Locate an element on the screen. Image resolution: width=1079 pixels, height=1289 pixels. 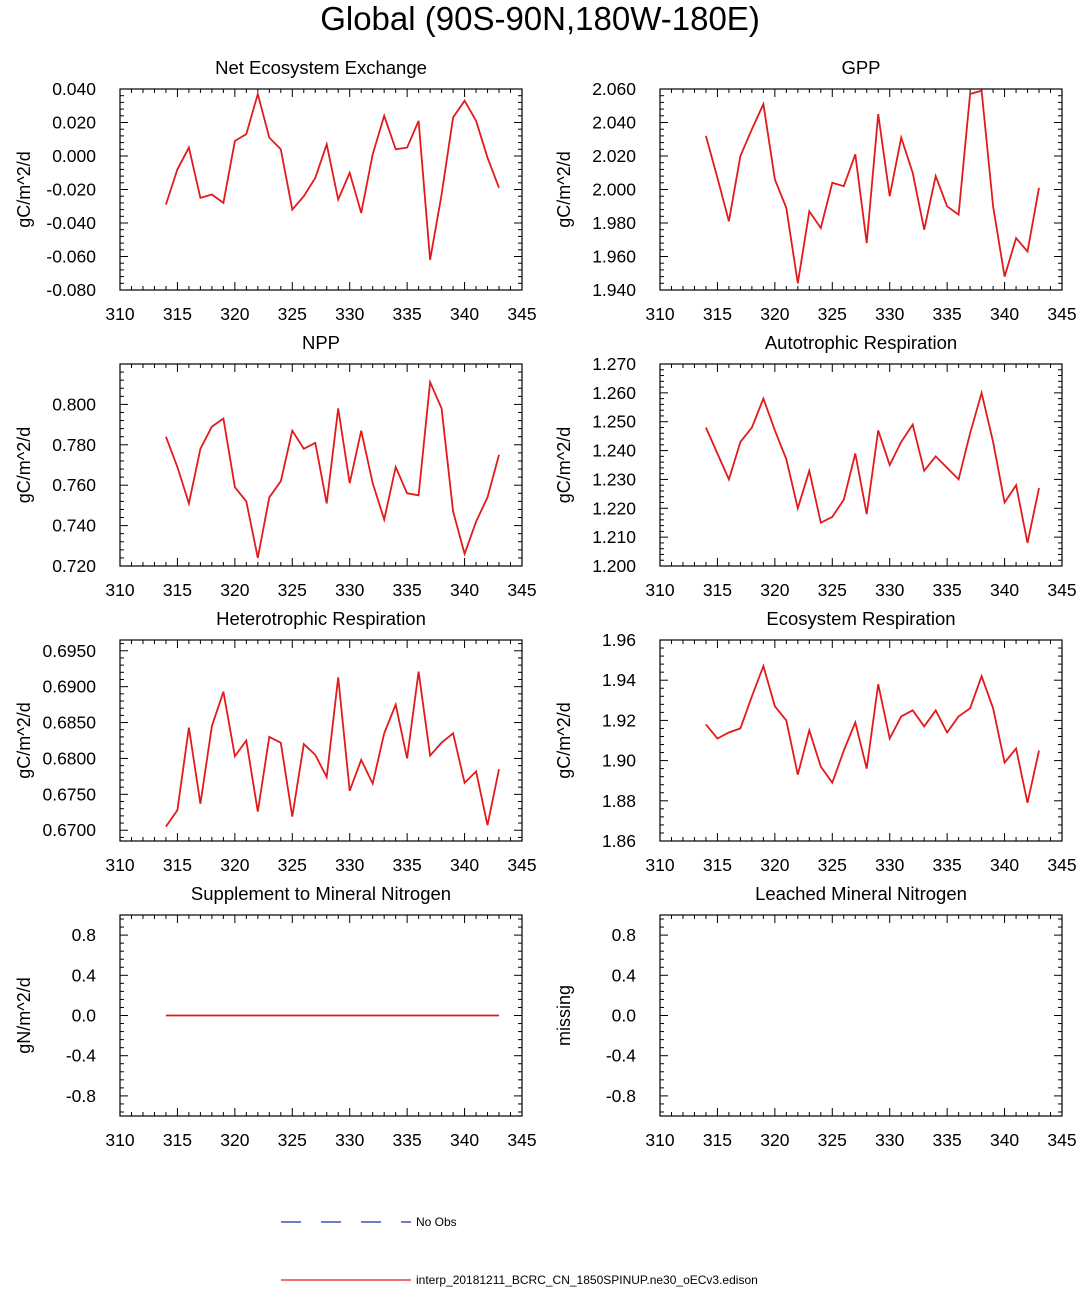
y-tick-label: 1.210 is located at coordinates (614, 537).